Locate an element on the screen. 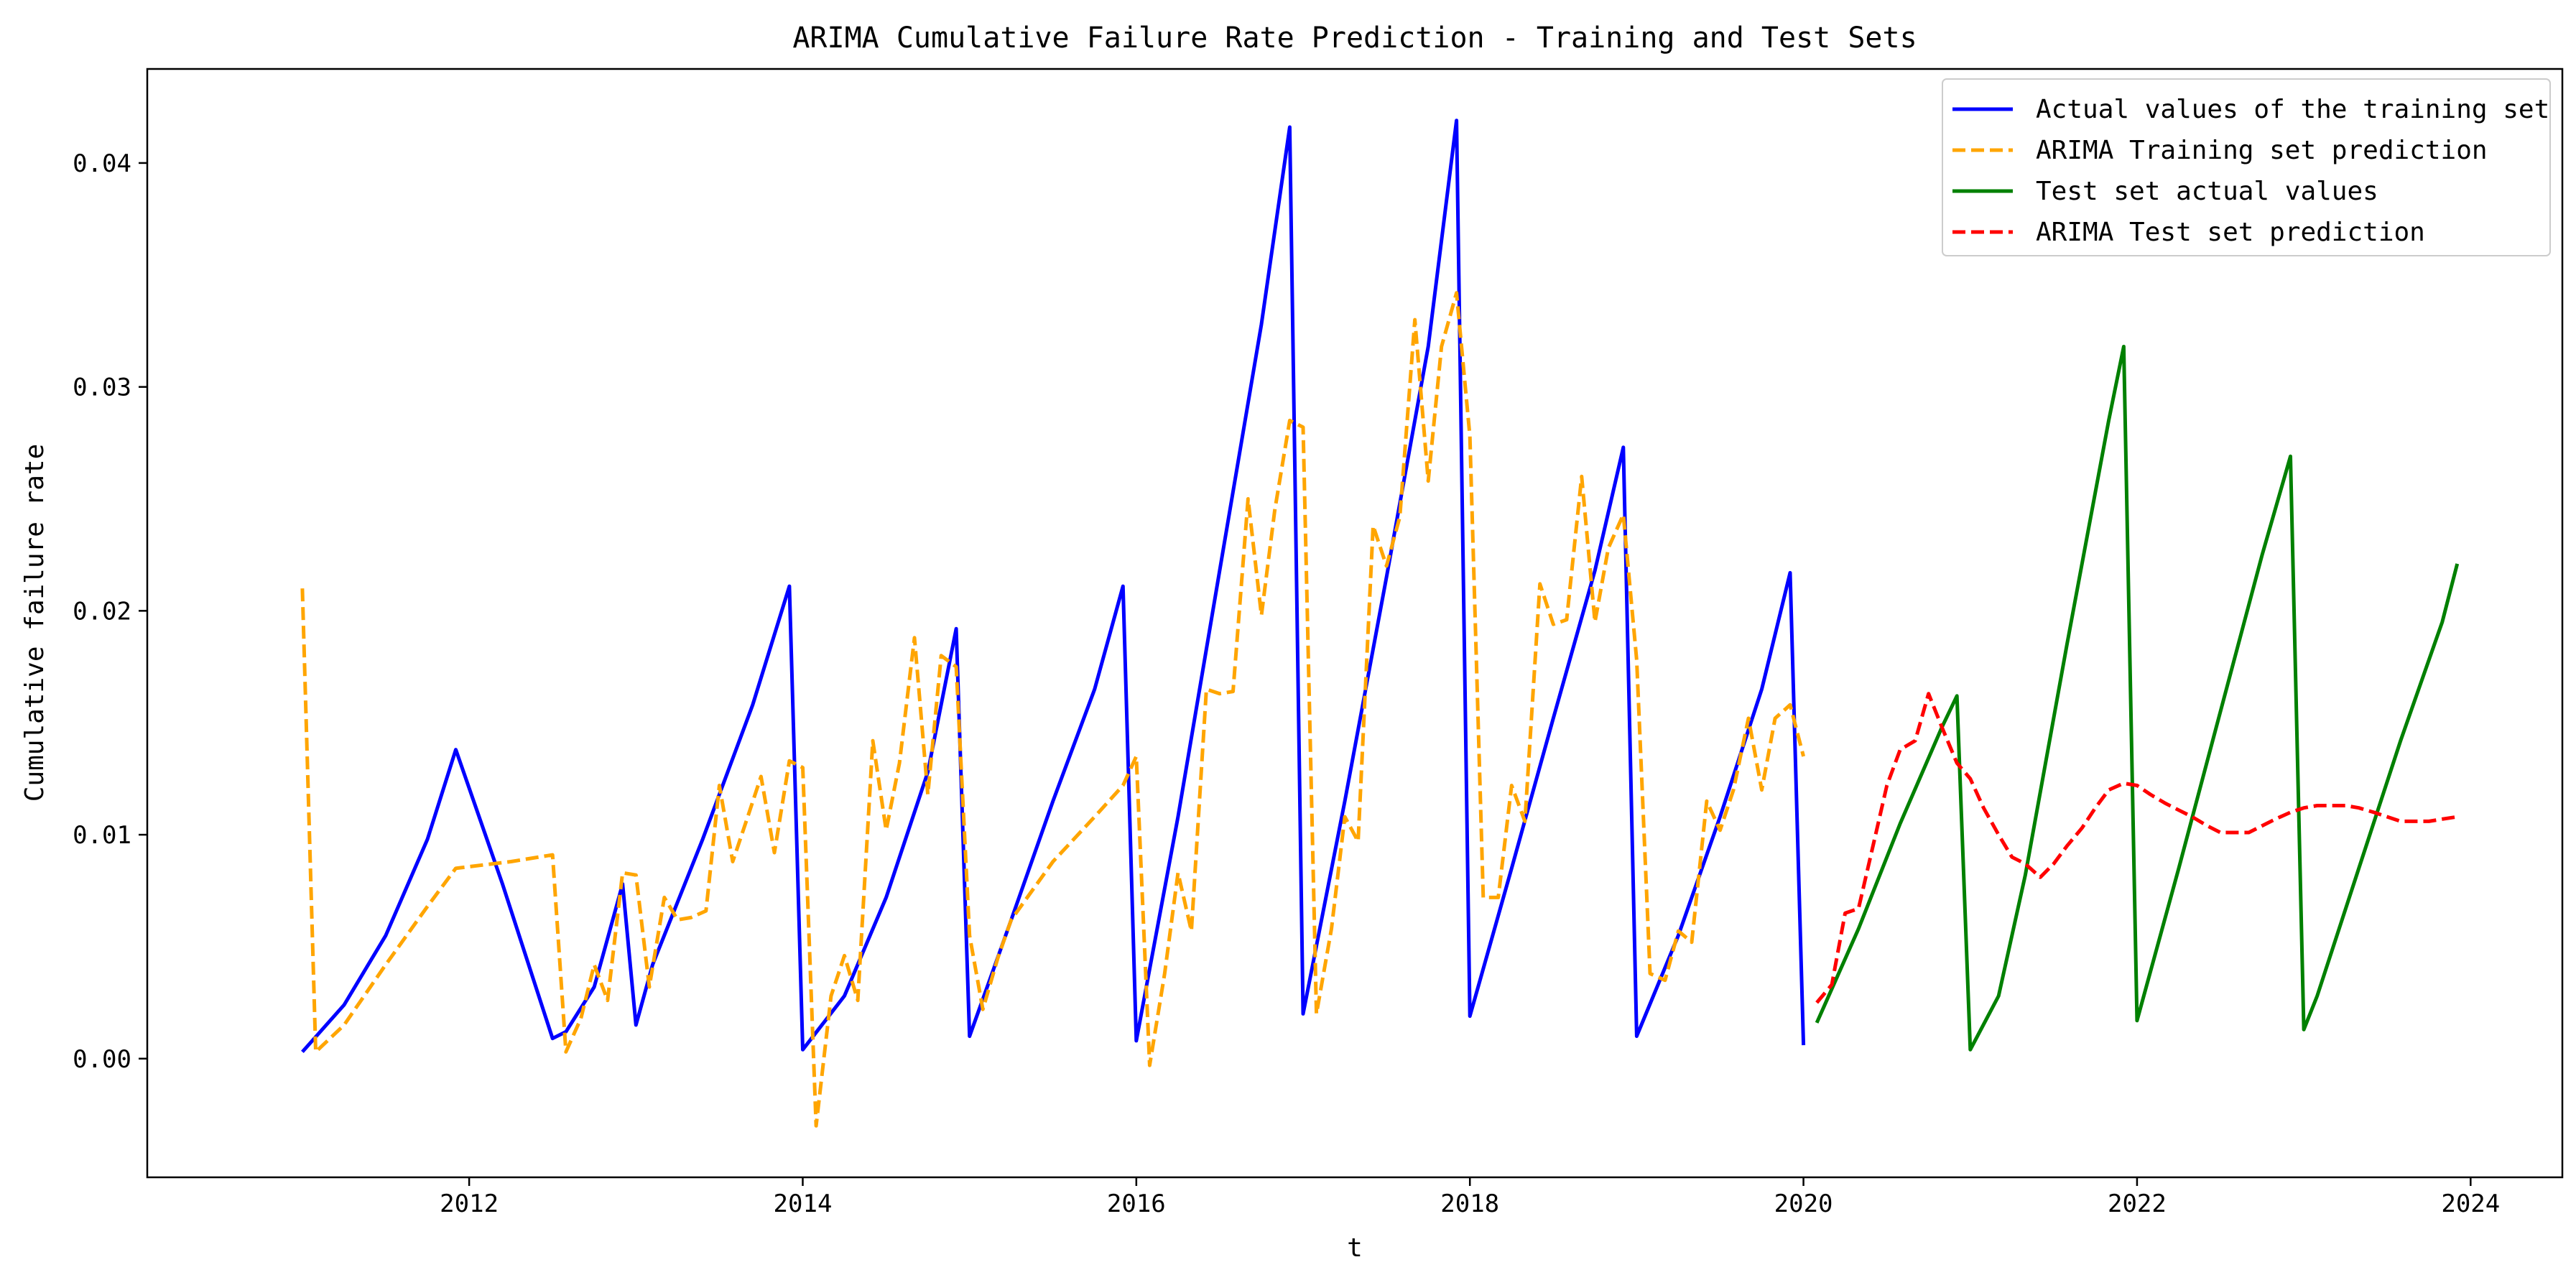  legend-label: ARIMA Test set prediction is located at coordinates (2230, 233).